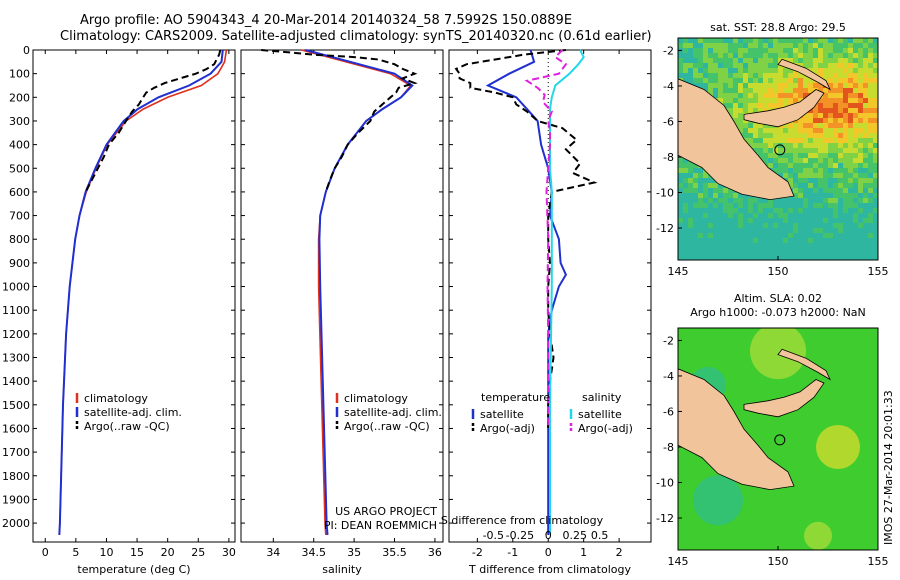  I want to click on y-tick-label: 200, so click(19, 97).